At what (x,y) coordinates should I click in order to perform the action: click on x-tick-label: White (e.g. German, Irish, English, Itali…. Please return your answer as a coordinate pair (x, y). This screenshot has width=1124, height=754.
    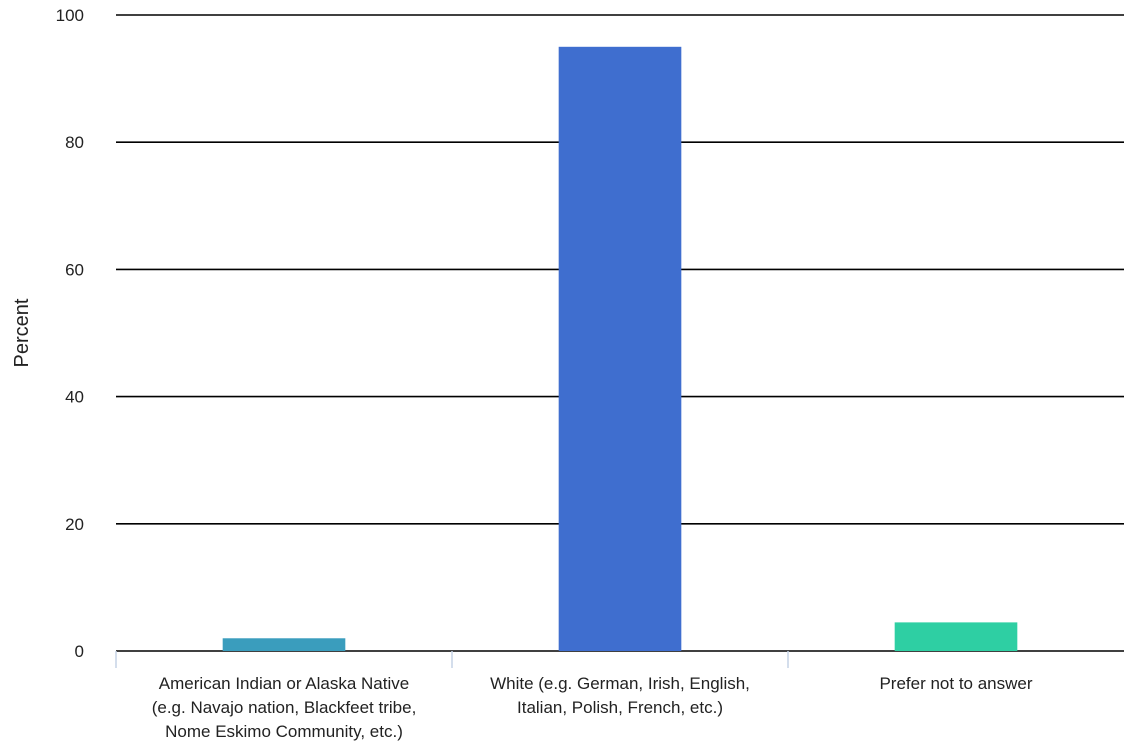
    Looking at the image, I should click on (620, 695).